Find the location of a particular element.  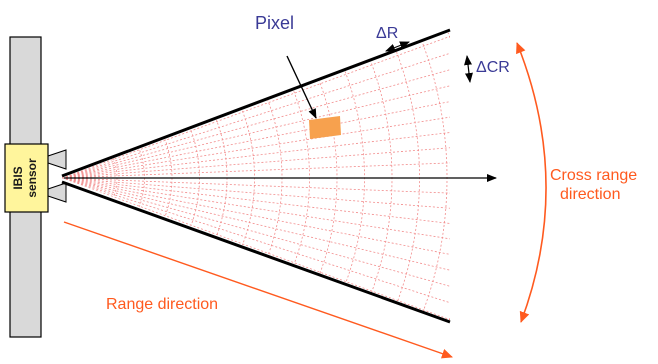

delta-cr-label: ΔCR is located at coordinates (493, 67).